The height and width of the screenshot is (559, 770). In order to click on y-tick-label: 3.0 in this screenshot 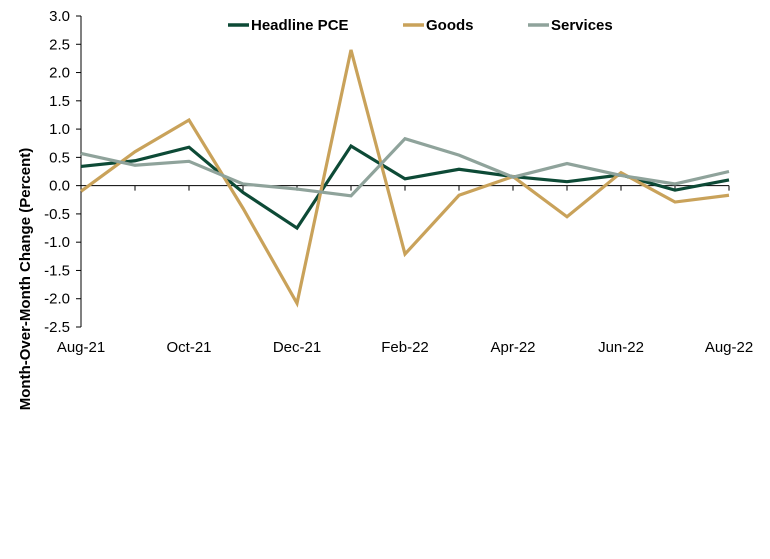, I will do `click(59, 16)`.